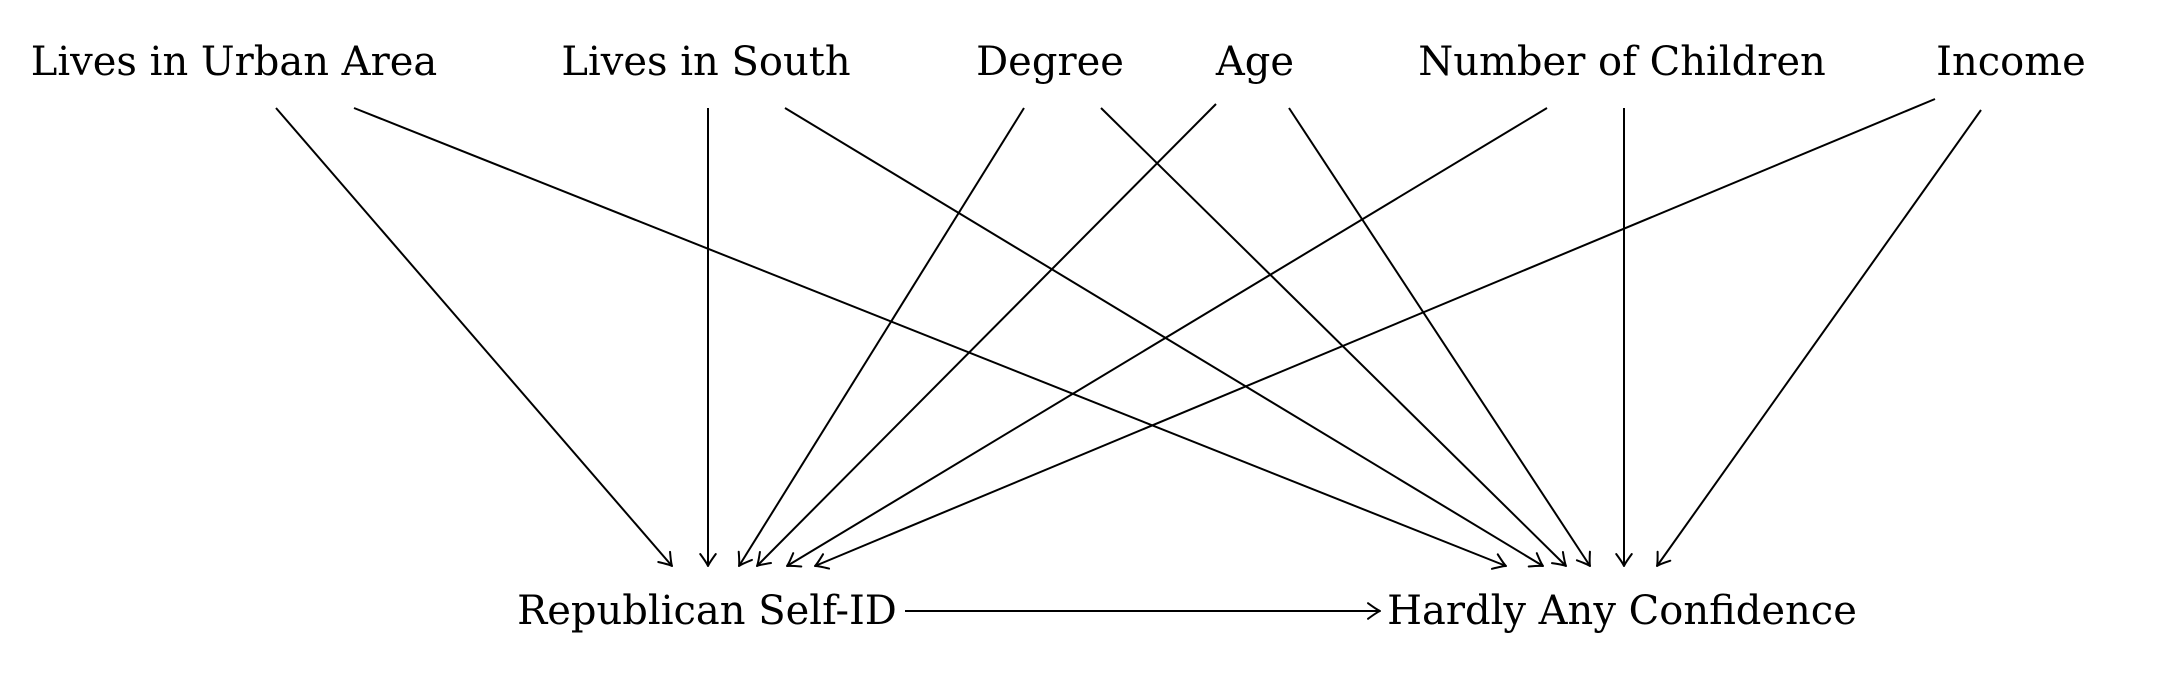 Image resolution: width=2172 pixels, height=674 pixels. I want to click on edge-degree-to-rep, so click(881, 337).